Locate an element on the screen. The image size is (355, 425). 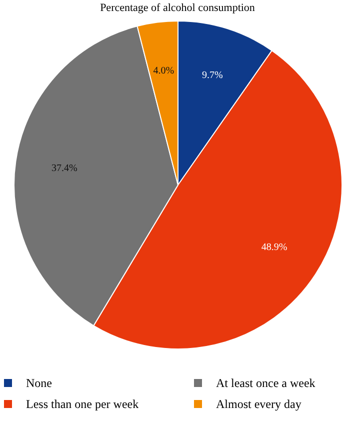
legend-label: None is located at coordinates (39, 383).